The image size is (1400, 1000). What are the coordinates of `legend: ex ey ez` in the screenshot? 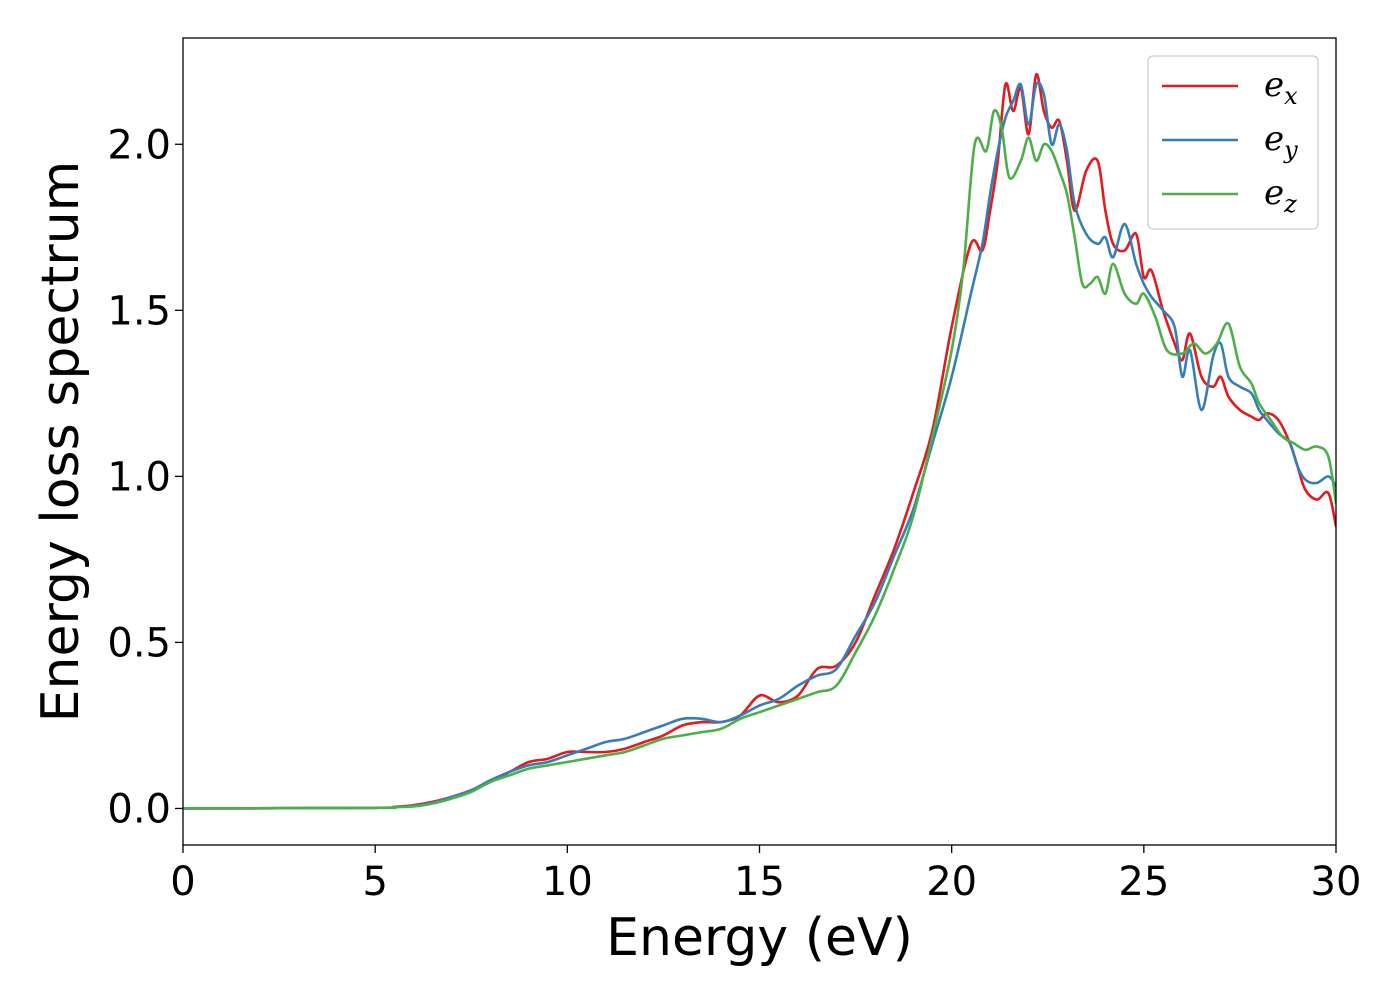 It's located at (1233, 142).